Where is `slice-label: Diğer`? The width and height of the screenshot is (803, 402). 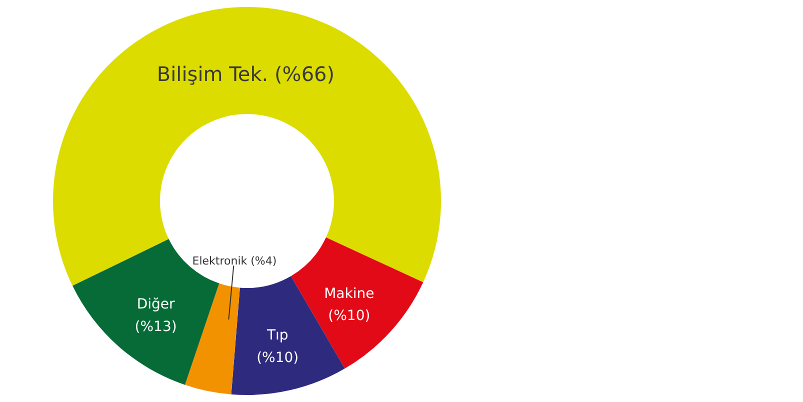
slice-label: Diğer is located at coordinates (156, 304).